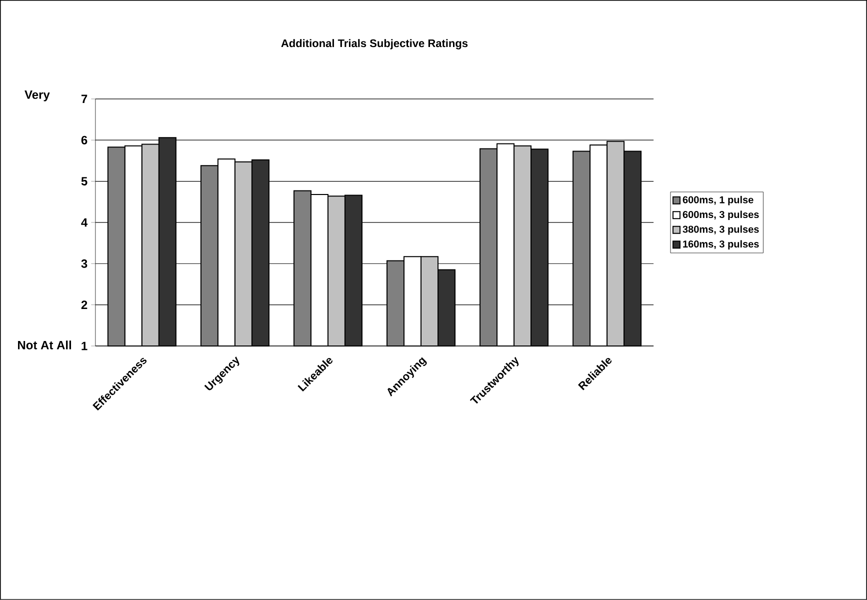 The width and height of the screenshot is (867, 600). I want to click on y-tick-label: 3, so click(84, 263).